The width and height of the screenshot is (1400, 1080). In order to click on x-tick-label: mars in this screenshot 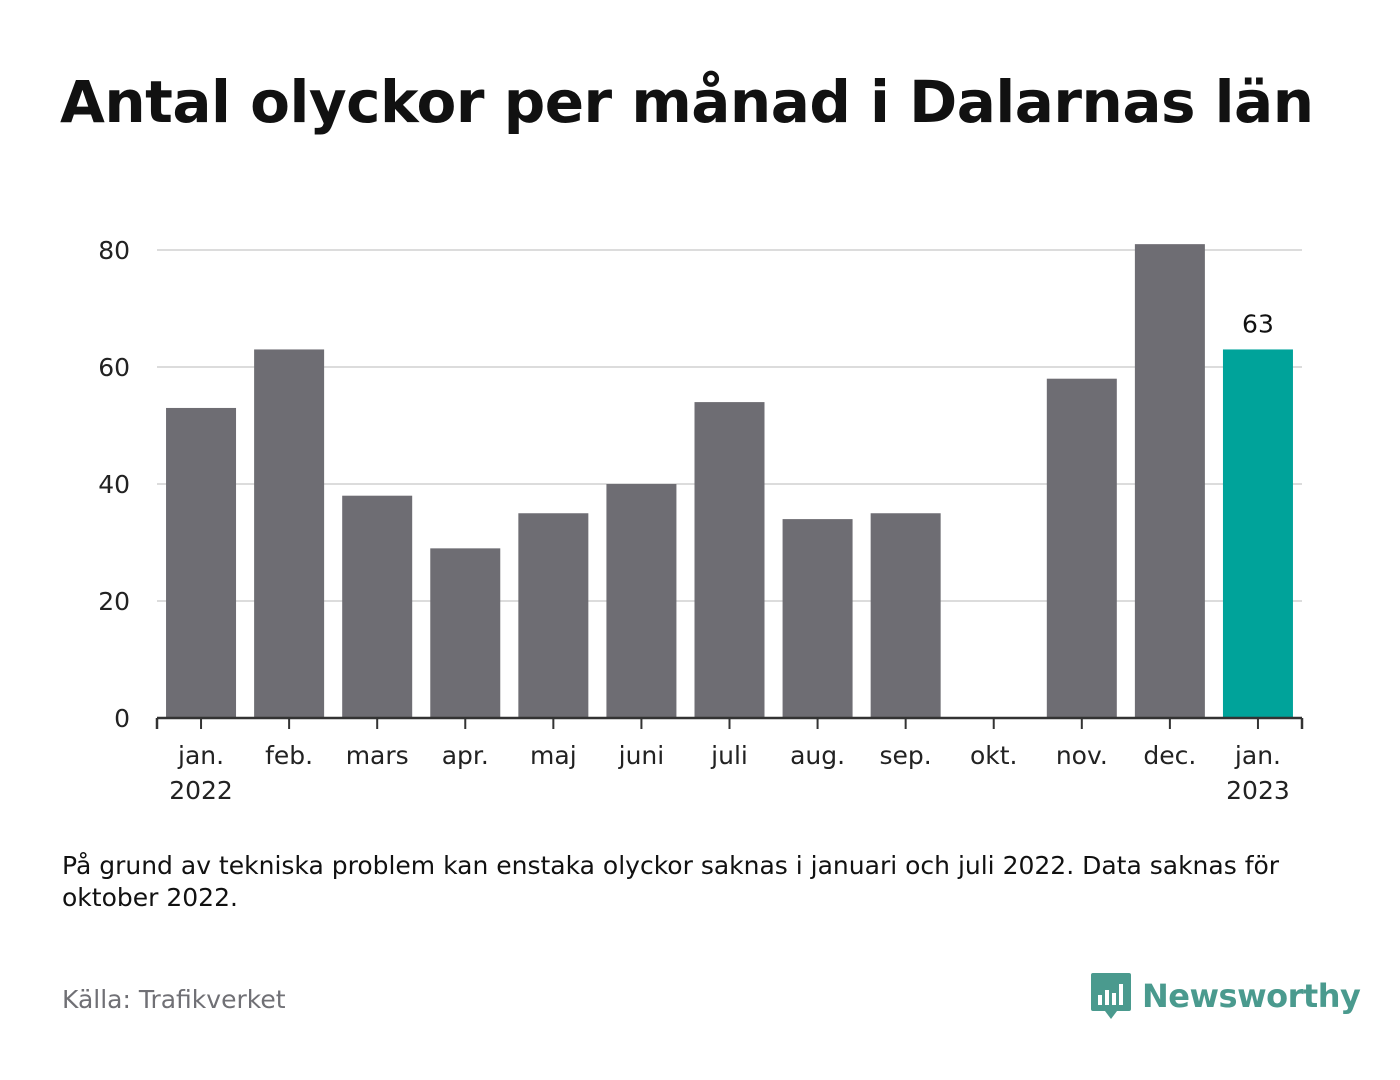, I will do `click(377, 755)`.